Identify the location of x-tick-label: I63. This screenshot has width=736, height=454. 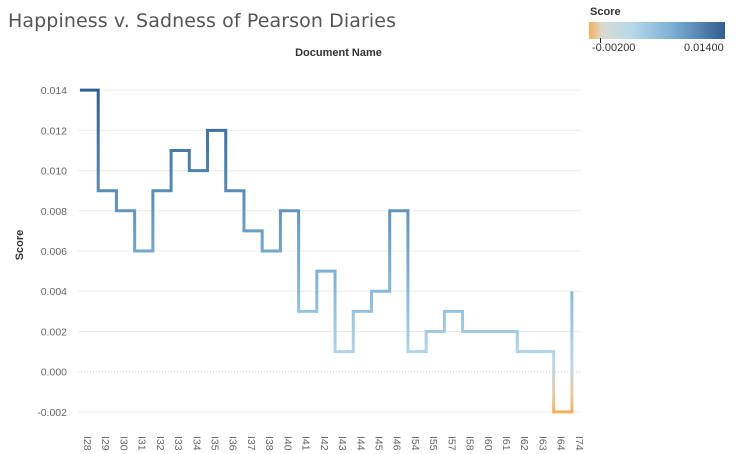
(542, 443).